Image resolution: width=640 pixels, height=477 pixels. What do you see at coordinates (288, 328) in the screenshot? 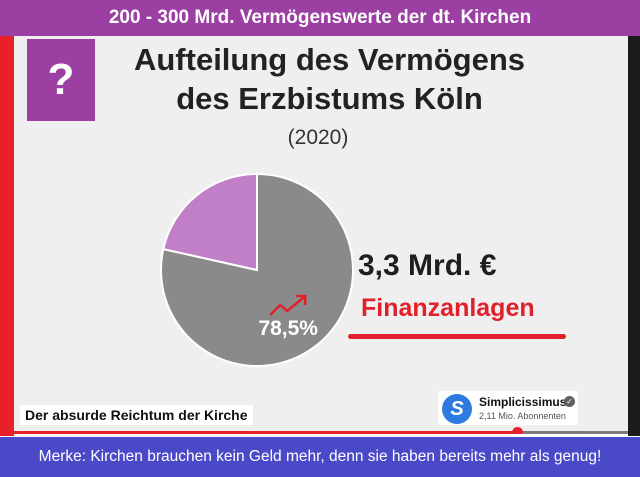
I see `pie-slice-label-1: 78,5%` at bounding box center [288, 328].